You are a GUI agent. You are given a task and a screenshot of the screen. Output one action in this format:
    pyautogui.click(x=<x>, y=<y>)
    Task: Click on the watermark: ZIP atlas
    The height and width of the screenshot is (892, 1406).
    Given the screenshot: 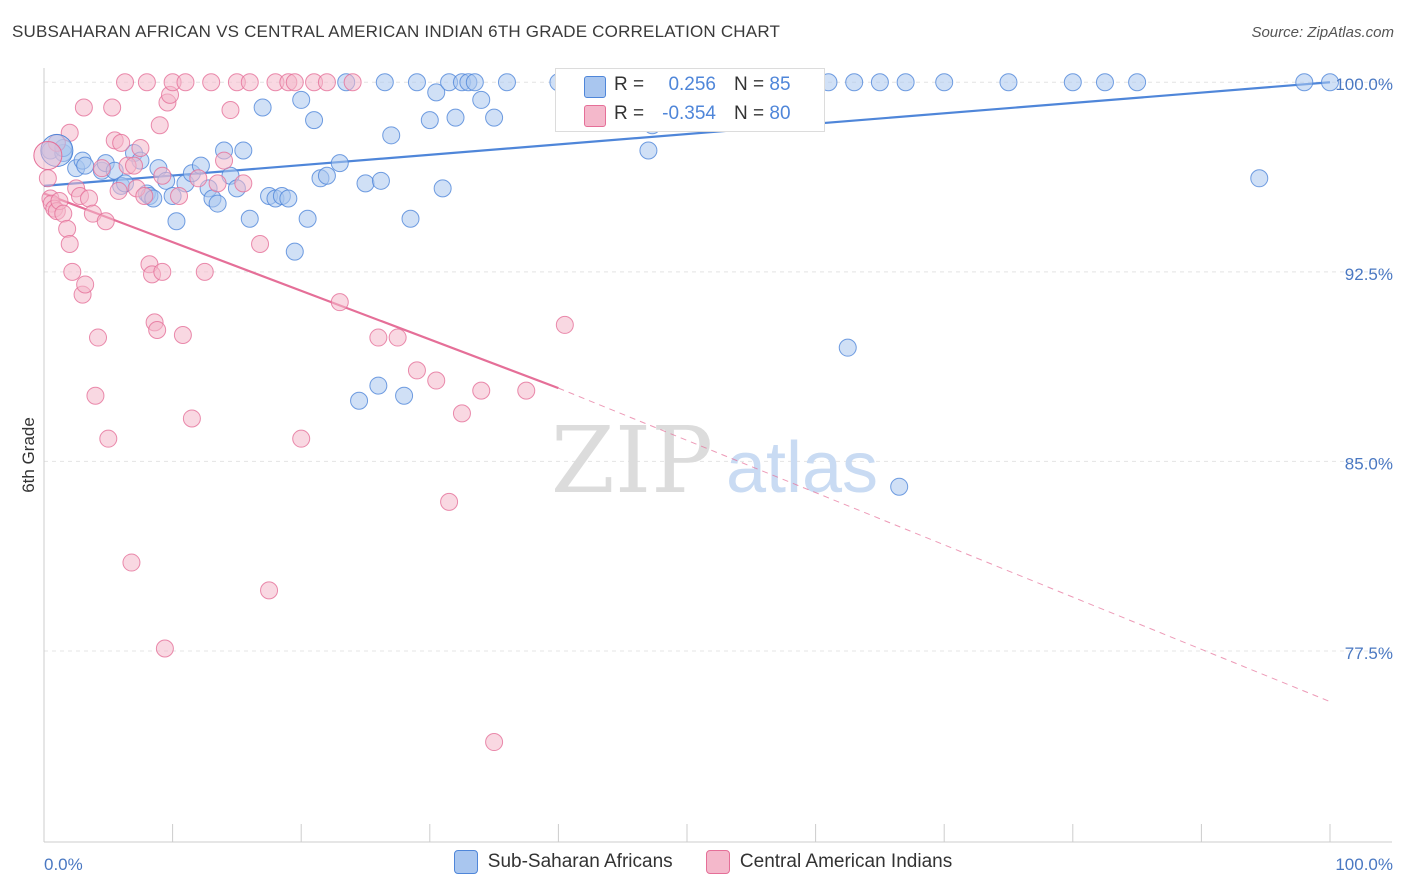 What is the action you would take?
    pyautogui.click(x=714, y=460)
    